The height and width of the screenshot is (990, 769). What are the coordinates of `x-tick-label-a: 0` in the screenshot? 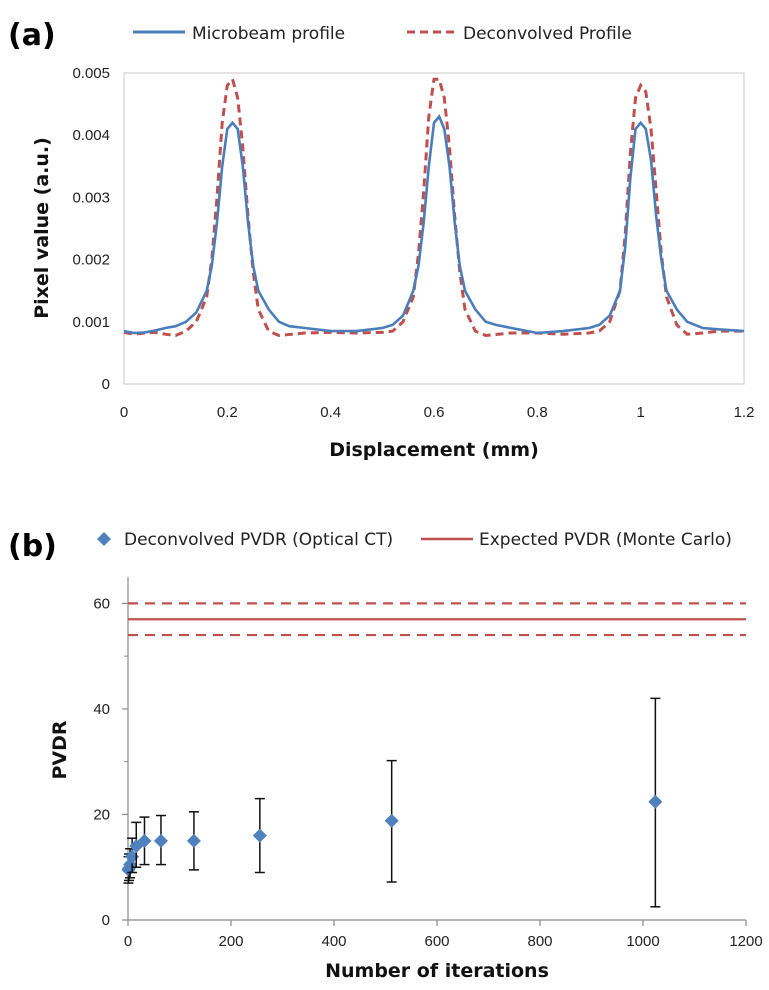 It's located at (124, 412).